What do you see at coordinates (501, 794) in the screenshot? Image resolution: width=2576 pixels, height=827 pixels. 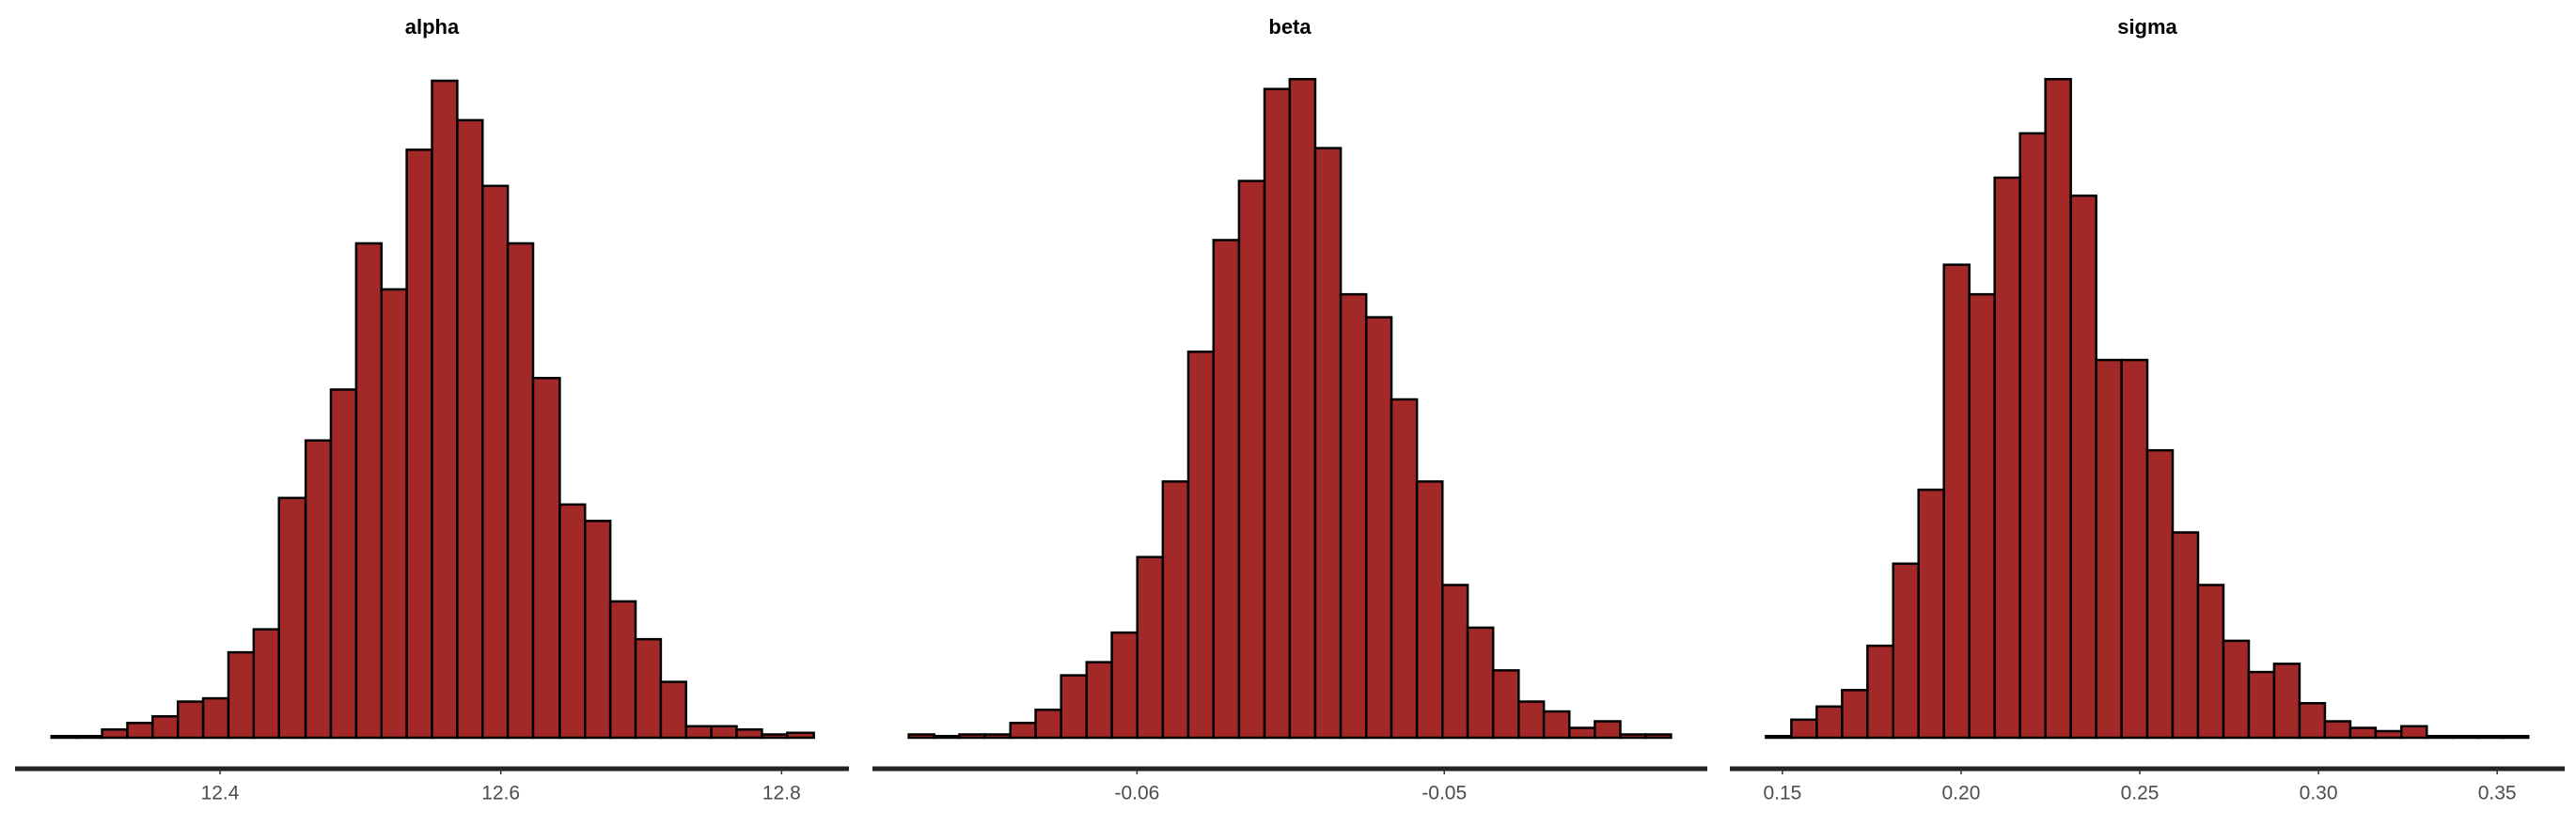 I see `x-tick-label: 12.6` at bounding box center [501, 794].